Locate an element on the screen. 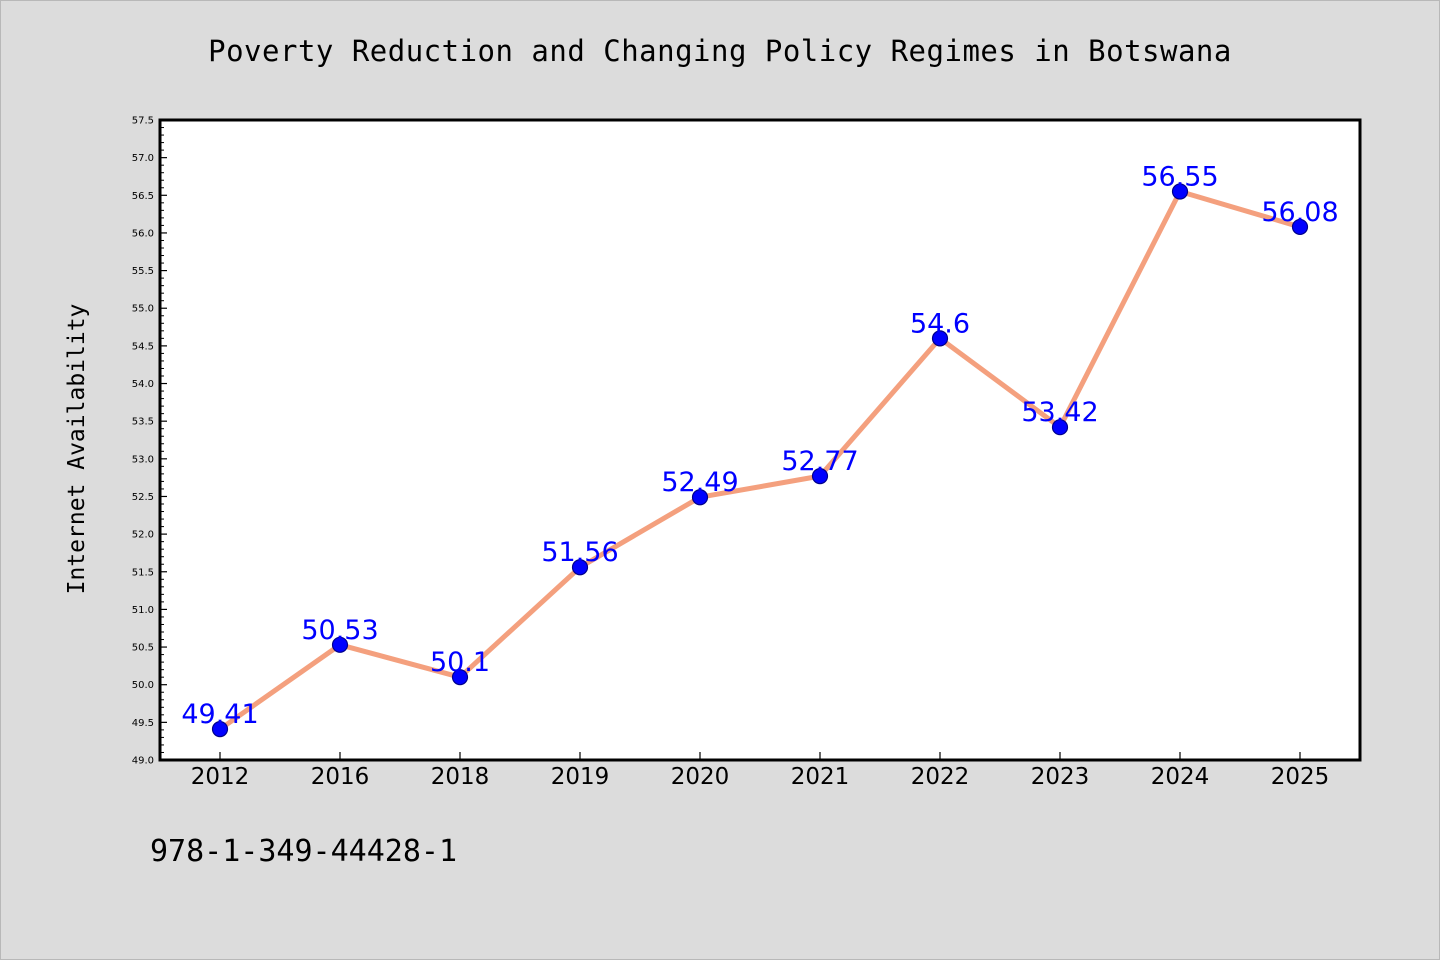 Image resolution: width=1440 pixels, height=960 pixels. x-tick-label: 2012 is located at coordinates (220, 777).